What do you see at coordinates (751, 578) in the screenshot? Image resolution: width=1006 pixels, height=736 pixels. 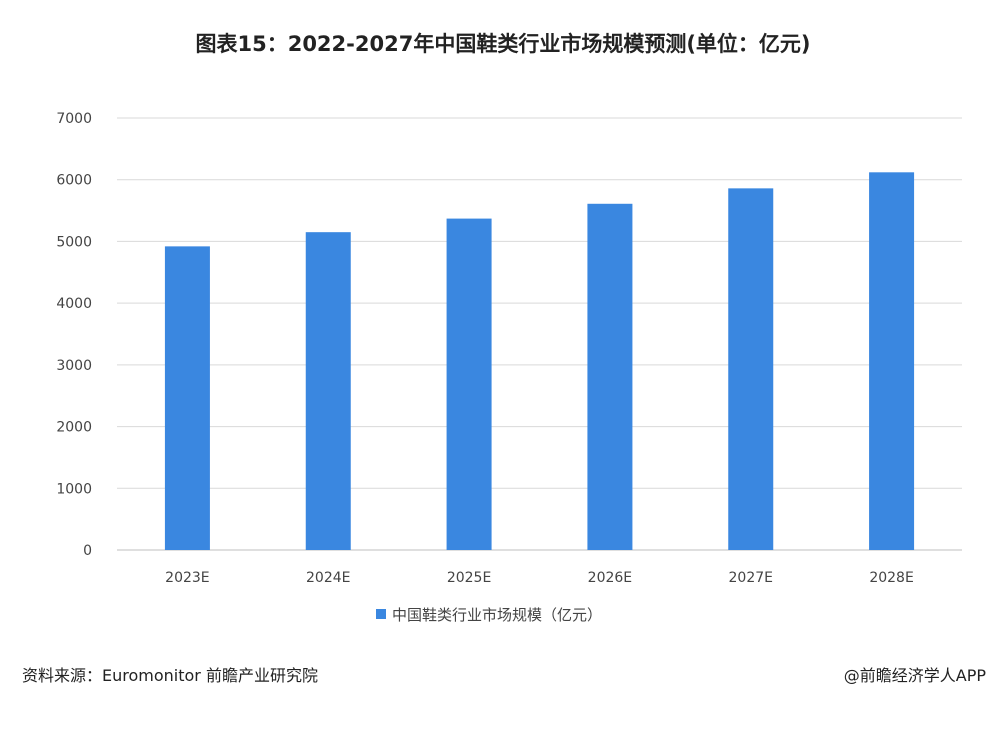 I see `x-tick-label: 2027E` at bounding box center [751, 578].